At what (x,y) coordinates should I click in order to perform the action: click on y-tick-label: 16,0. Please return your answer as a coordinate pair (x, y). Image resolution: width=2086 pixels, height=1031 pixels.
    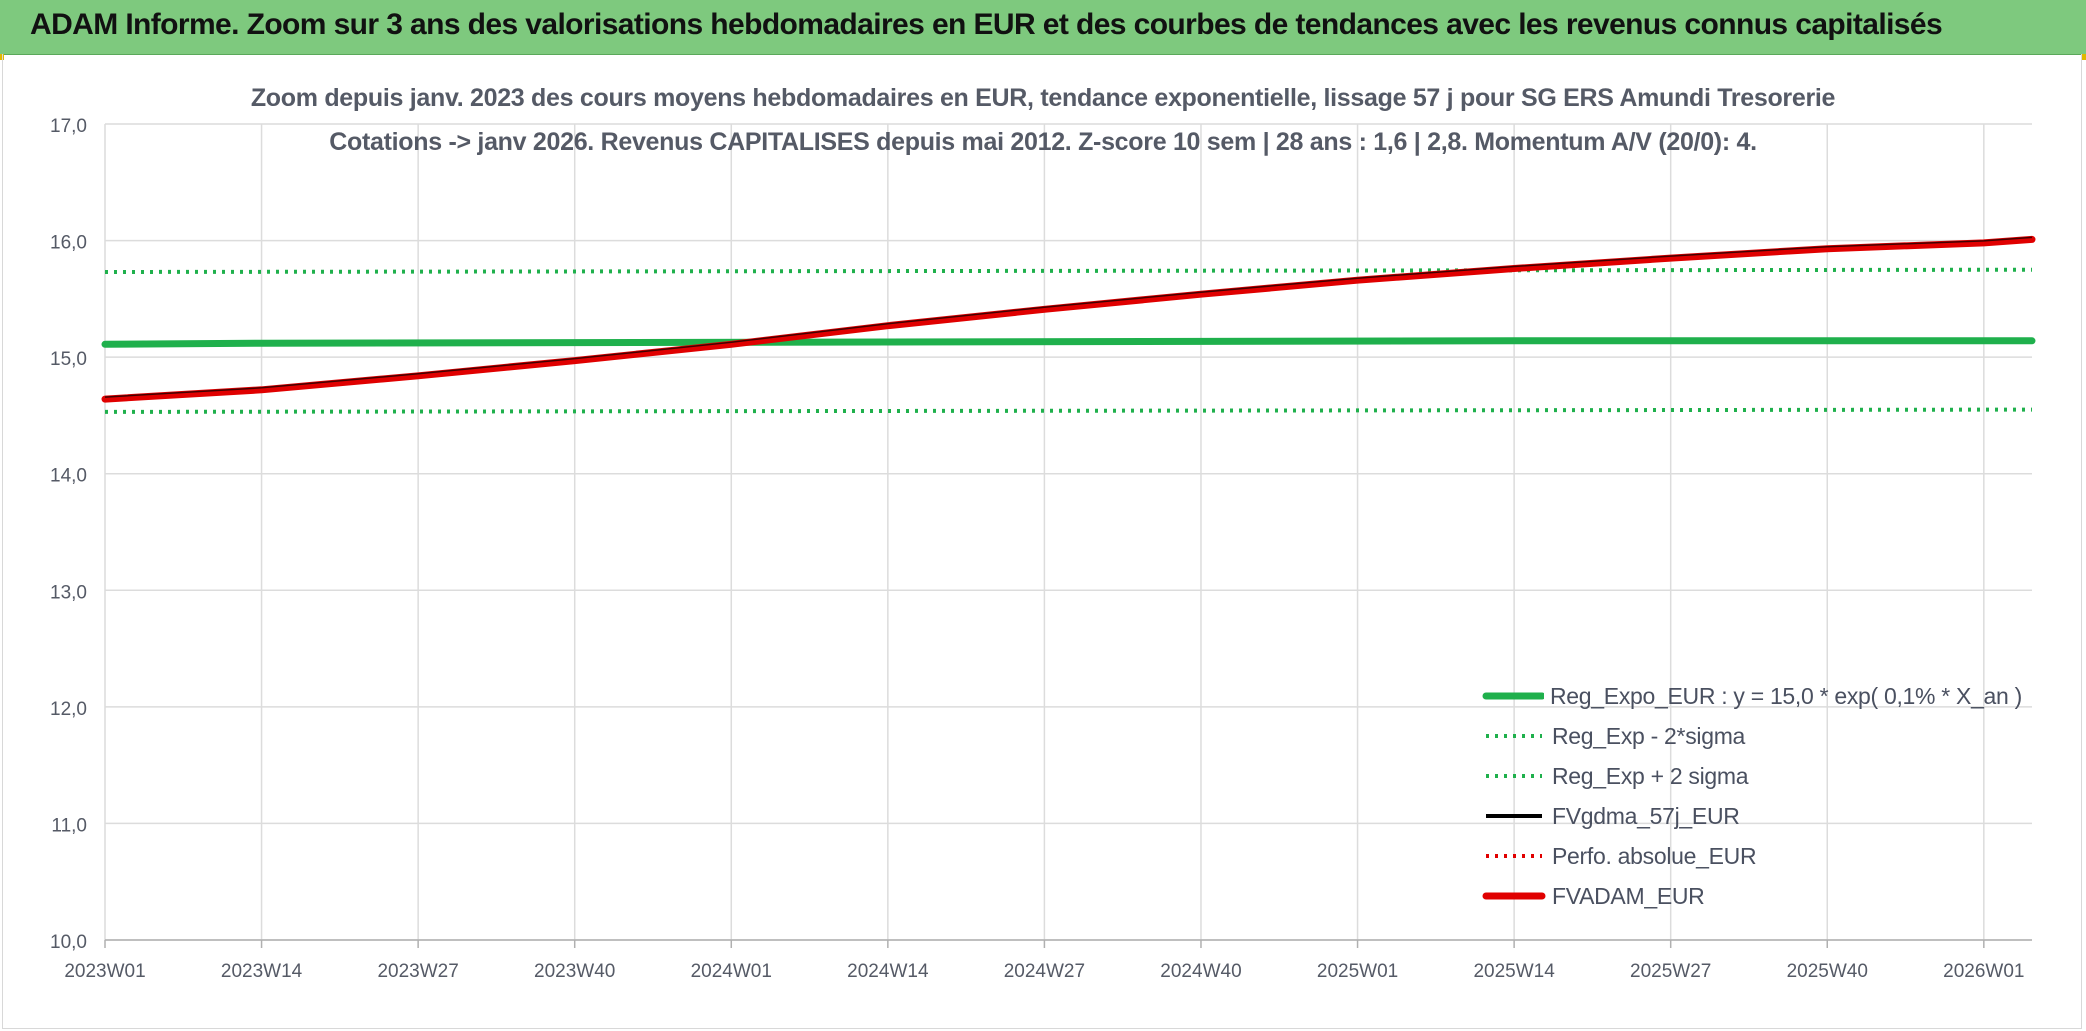
    Looking at the image, I should click on (68, 243).